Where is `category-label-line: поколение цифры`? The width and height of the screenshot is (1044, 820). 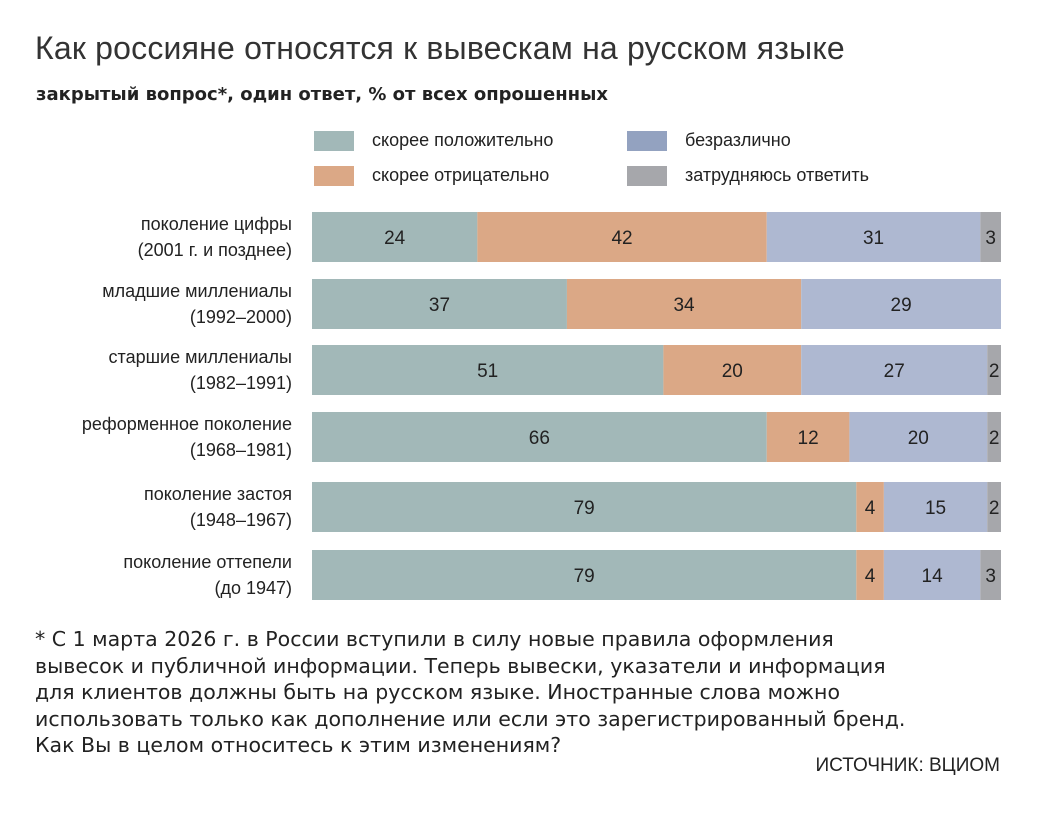
category-label-line: поколение цифры is located at coordinates (216, 224).